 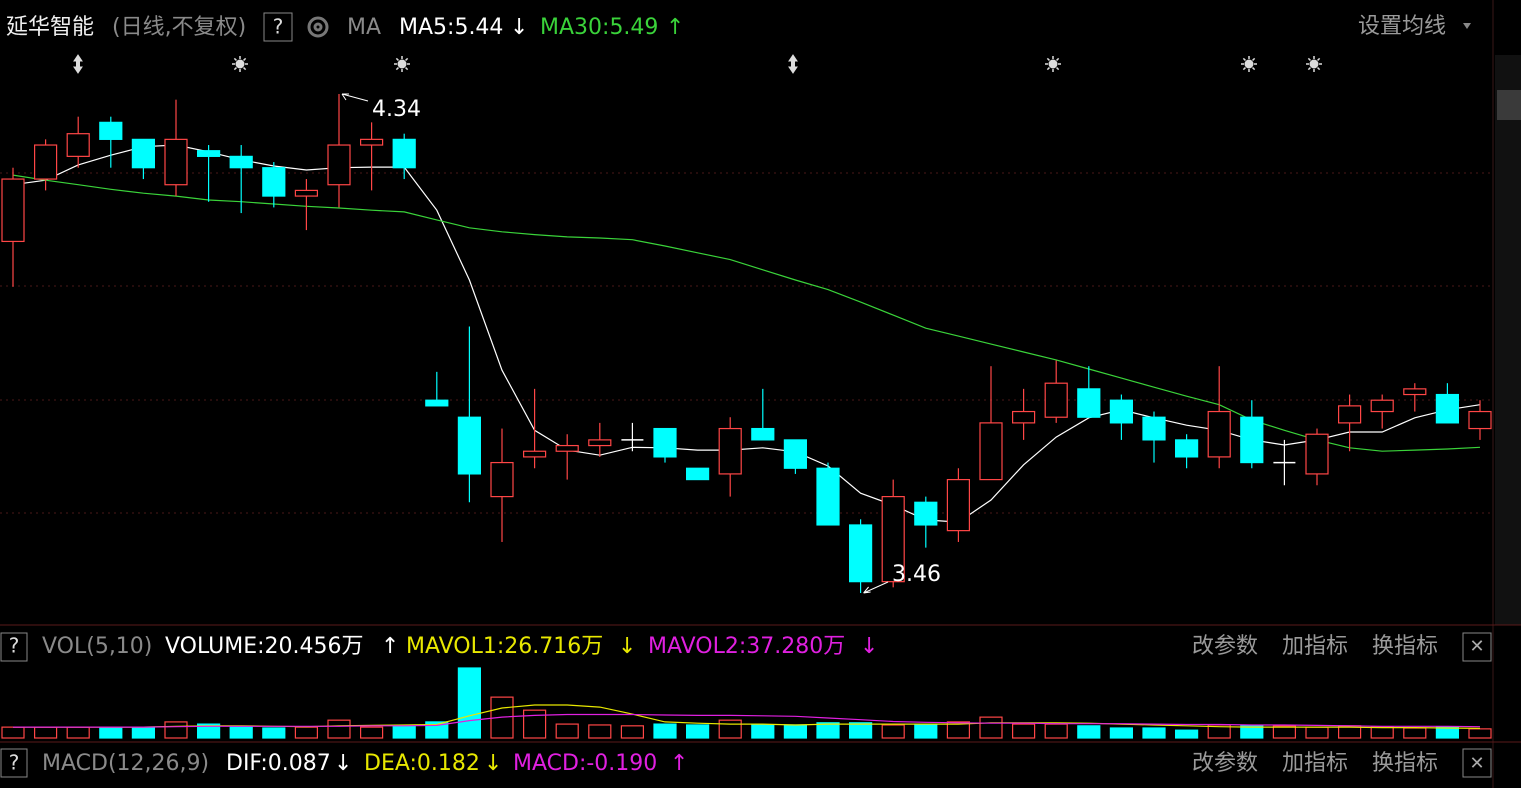 I want to click on mavol1: MAVOL1:26.716万, so click(x=504, y=646).